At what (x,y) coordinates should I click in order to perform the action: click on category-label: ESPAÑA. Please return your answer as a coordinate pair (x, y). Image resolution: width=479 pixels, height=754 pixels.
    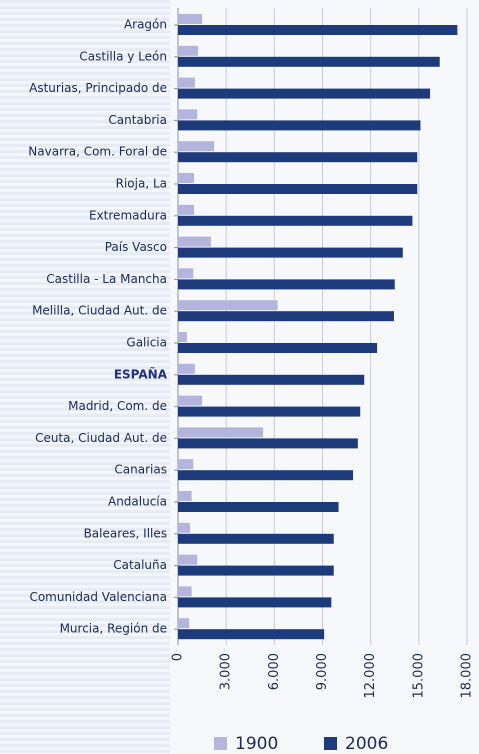
    Looking at the image, I should click on (141, 373).